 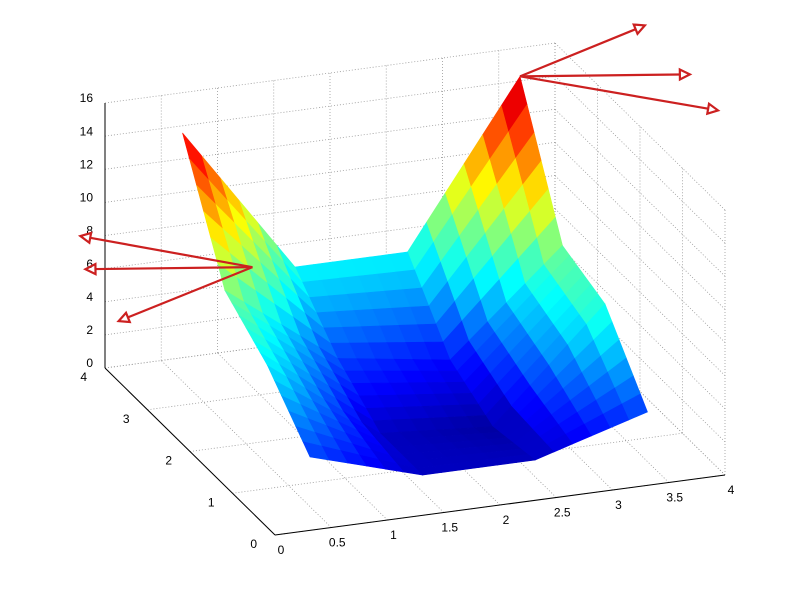 I want to click on x-tick-label: 1.5, so click(x=449, y=528).